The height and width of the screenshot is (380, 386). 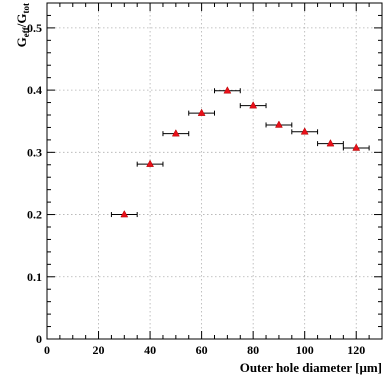 What do you see at coordinates (150, 350) in the screenshot?
I see `x-tick-label: 40` at bounding box center [150, 350].